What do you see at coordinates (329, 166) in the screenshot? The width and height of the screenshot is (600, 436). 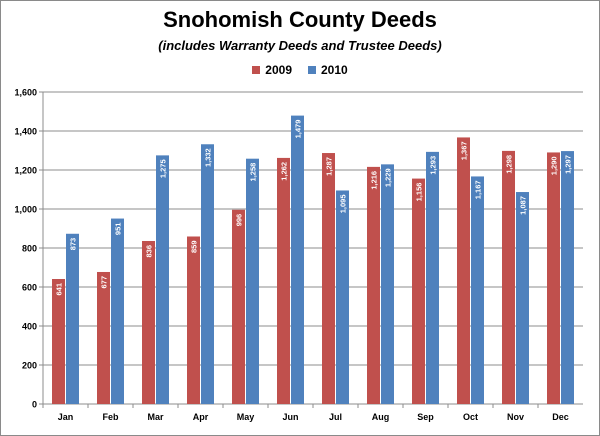 I see `data-label-2009-jul: 1,287` at bounding box center [329, 166].